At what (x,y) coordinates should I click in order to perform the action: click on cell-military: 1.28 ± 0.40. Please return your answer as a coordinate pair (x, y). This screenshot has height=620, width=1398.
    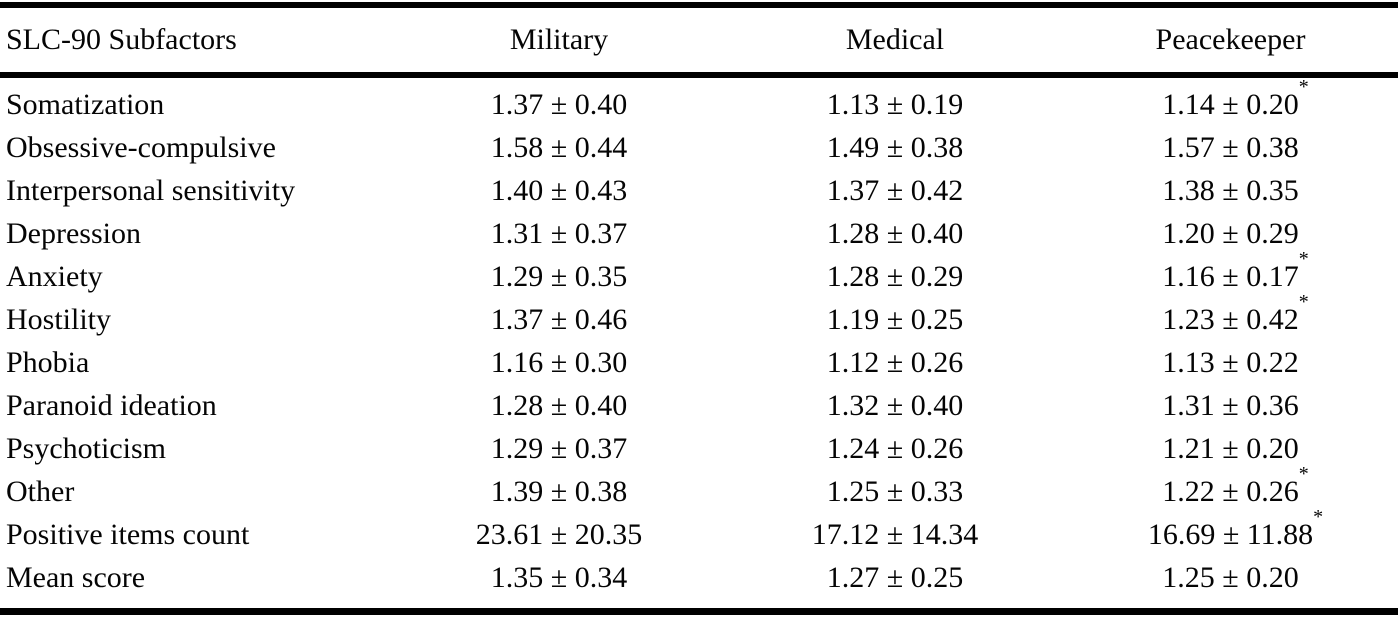
    Looking at the image, I should click on (559, 405).